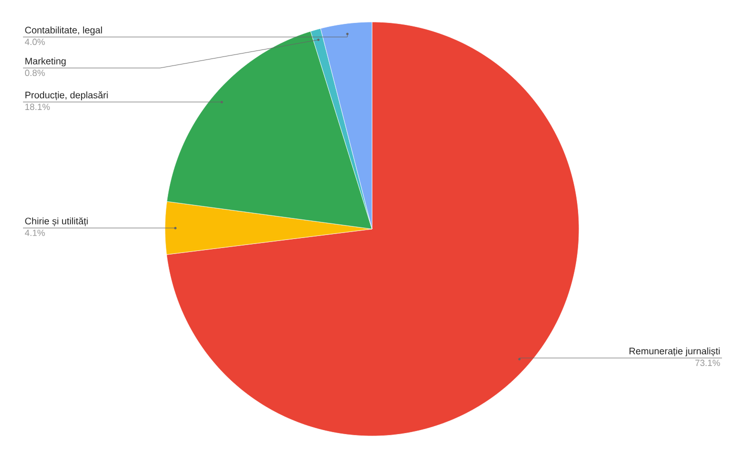  What do you see at coordinates (37, 107) in the screenshot?
I see `data-label: 18.1%` at bounding box center [37, 107].